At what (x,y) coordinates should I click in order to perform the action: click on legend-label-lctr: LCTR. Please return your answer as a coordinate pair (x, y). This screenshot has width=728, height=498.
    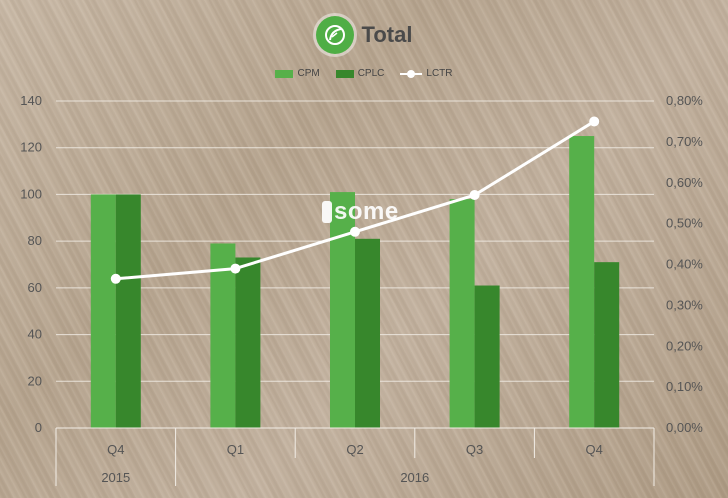
    Looking at the image, I should click on (439, 73).